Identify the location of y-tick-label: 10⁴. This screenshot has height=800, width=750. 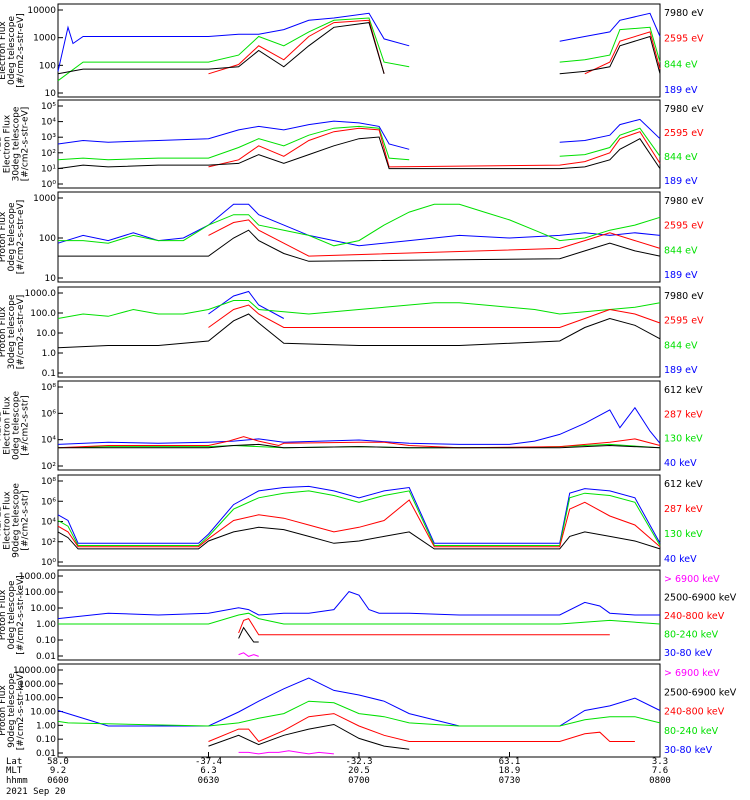
(48, 123).